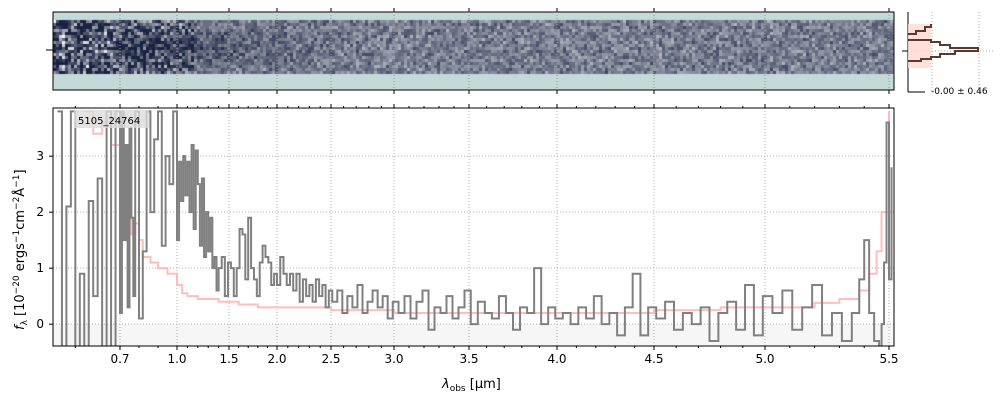 The width and height of the screenshot is (1000, 400). What do you see at coordinates (40, 324) in the screenshot?
I see `y-tick-label: 0` at bounding box center [40, 324].